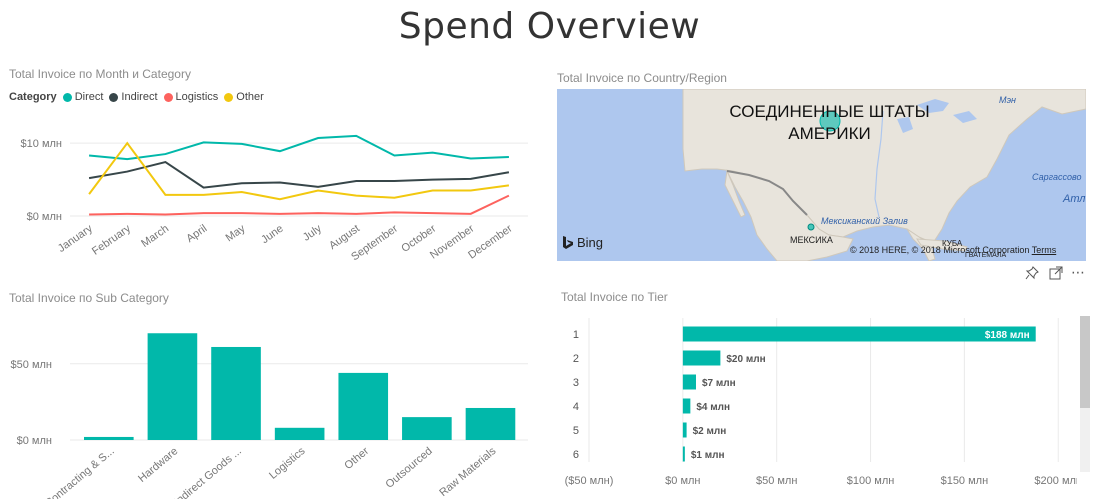 This screenshot has height=499, width=1099. What do you see at coordinates (67, 97) in the screenshot?
I see `legend-dot-direct` at bounding box center [67, 97].